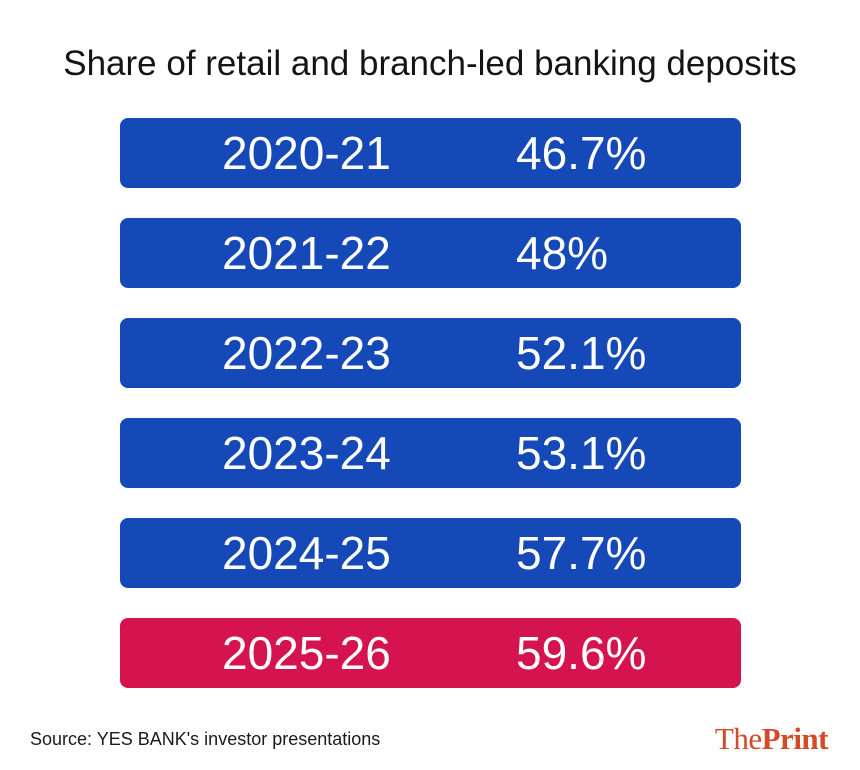 This screenshot has height=770, width=860. What do you see at coordinates (562, 253) in the screenshot?
I see `row-value-label: 48%` at bounding box center [562, 253].